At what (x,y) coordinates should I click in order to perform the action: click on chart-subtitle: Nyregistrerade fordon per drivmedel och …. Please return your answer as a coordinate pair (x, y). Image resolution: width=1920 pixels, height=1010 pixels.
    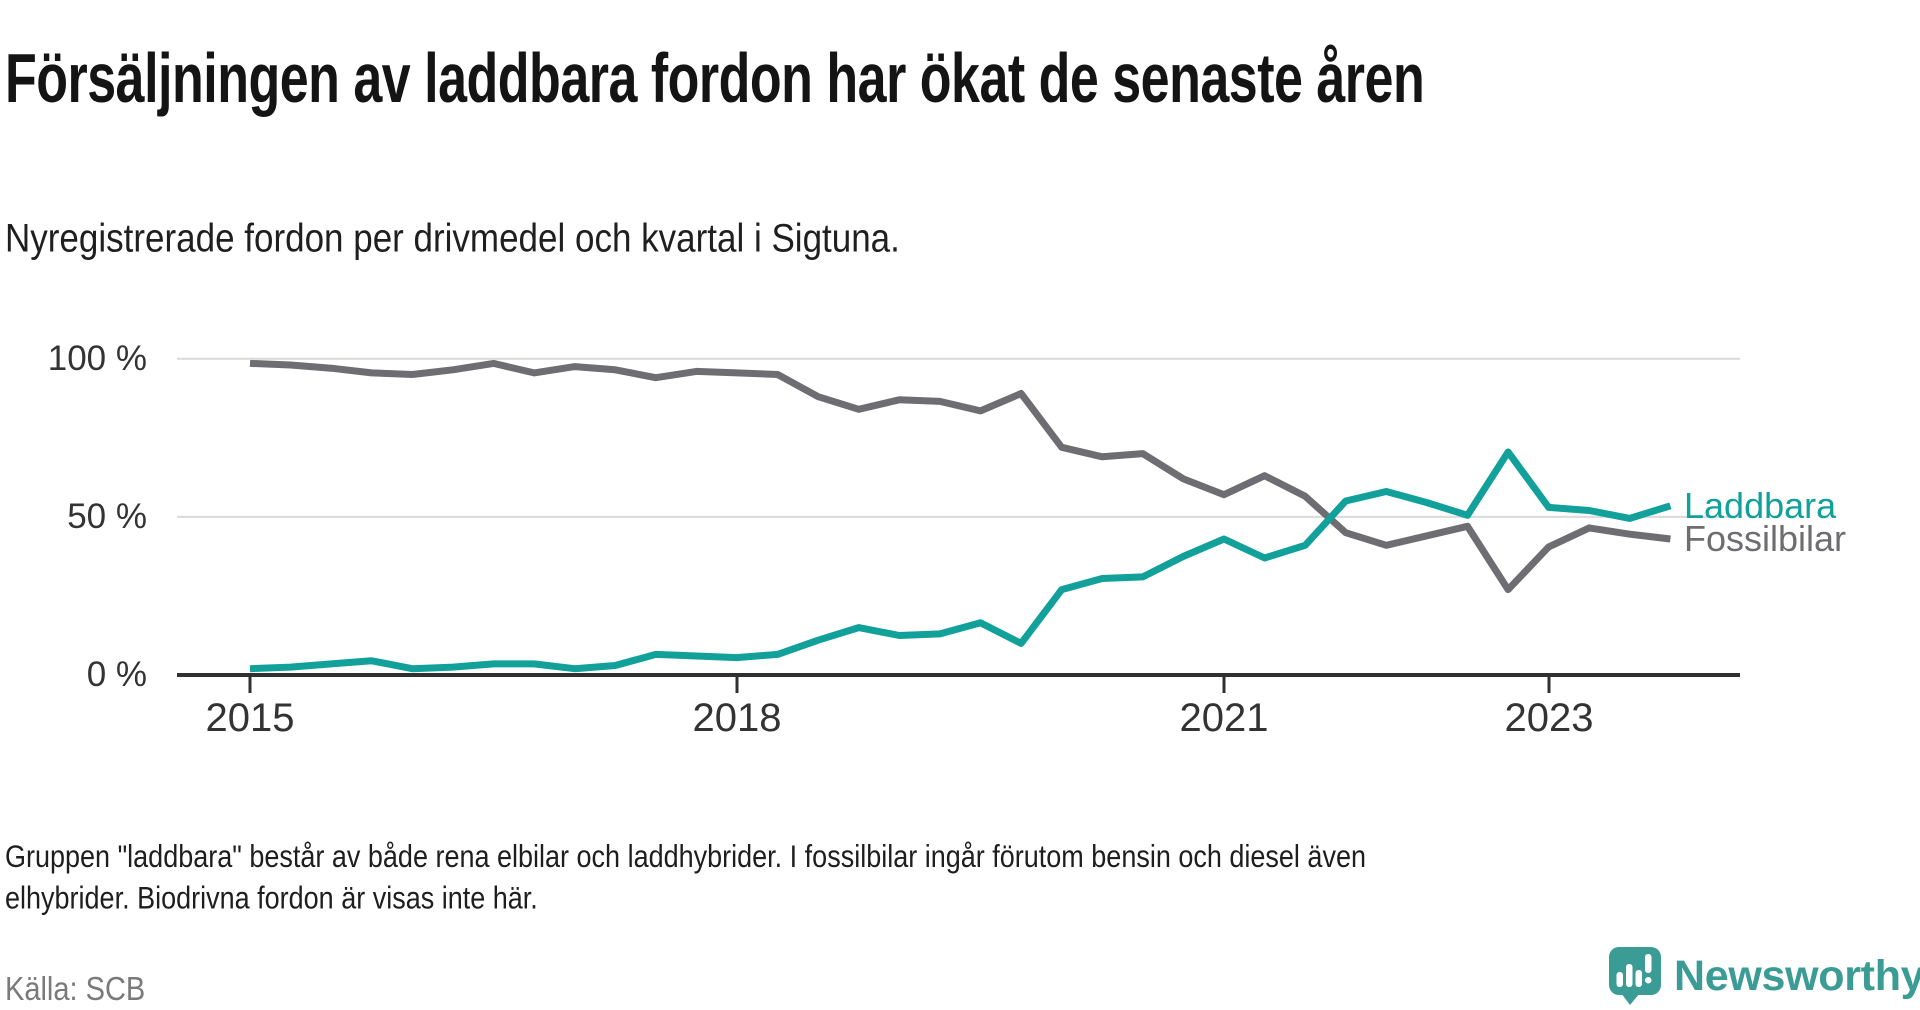
    Looking at the image, I should click on (452, 238).